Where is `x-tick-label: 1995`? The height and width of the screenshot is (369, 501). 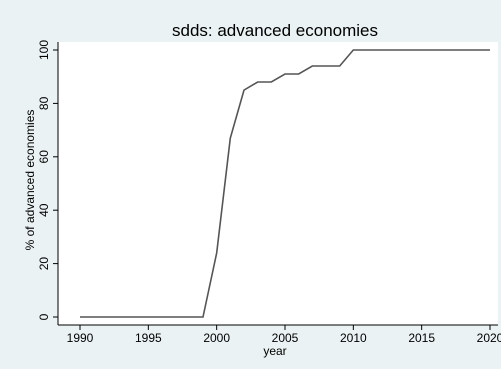 x-tick-label: 1995 is located at coordinates (148, 338).